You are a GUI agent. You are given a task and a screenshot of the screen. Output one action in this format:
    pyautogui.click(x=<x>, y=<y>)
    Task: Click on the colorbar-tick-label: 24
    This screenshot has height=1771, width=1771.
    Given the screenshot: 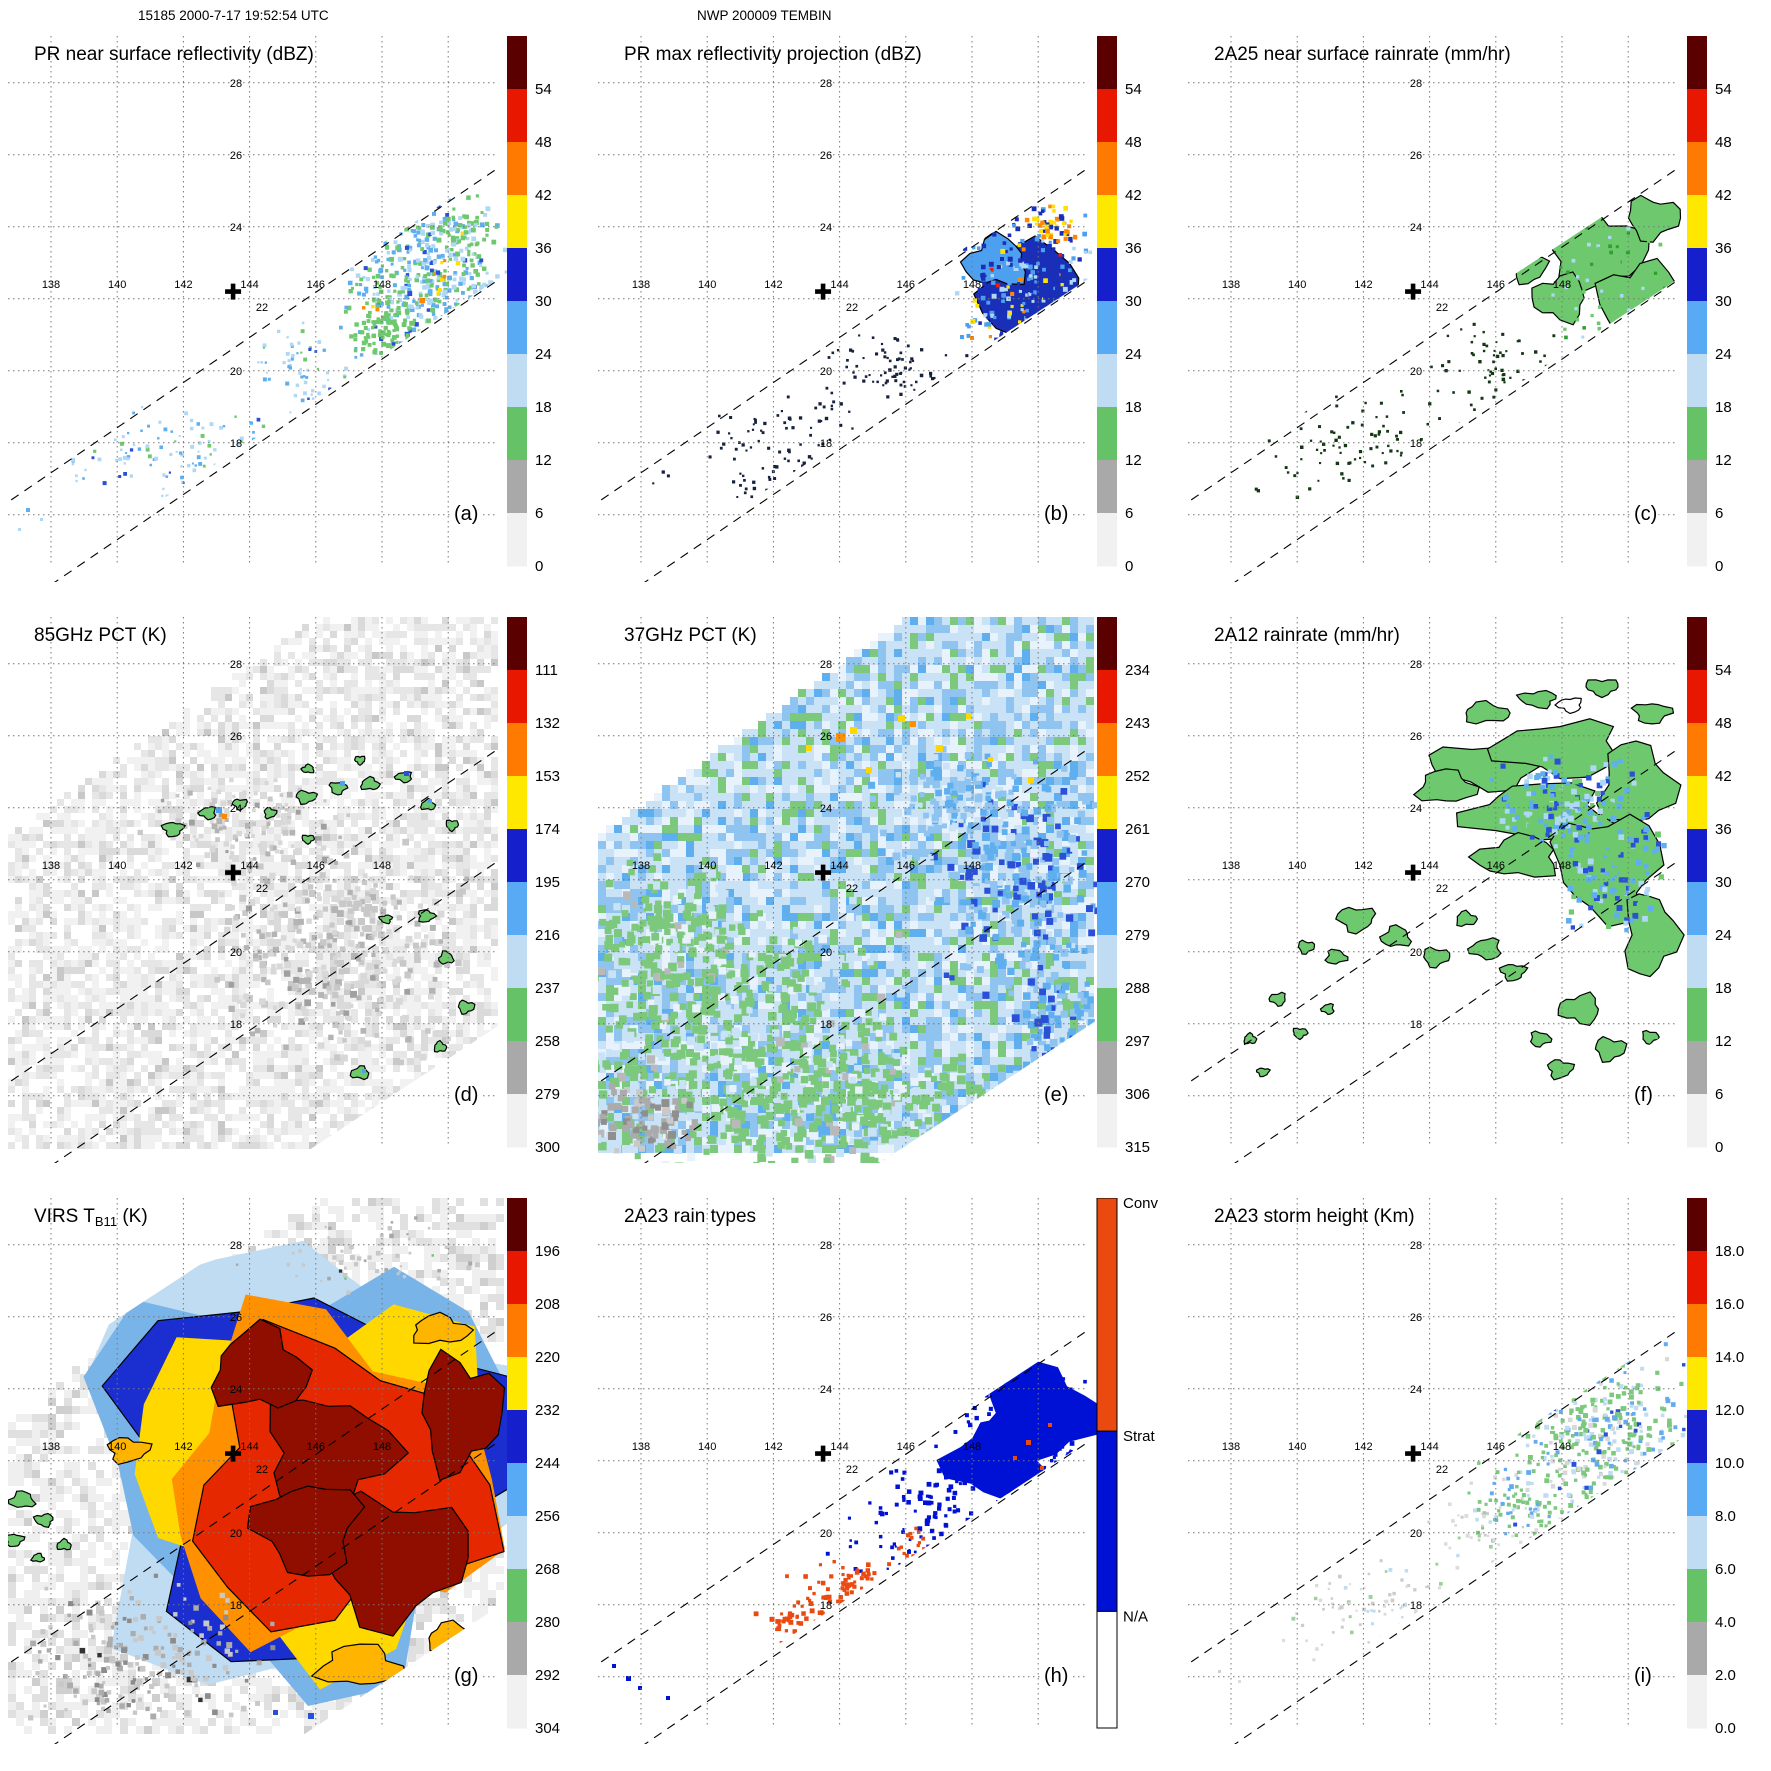 What is the action you would take?
    pyautogui.click(x=1723, y=935)
    